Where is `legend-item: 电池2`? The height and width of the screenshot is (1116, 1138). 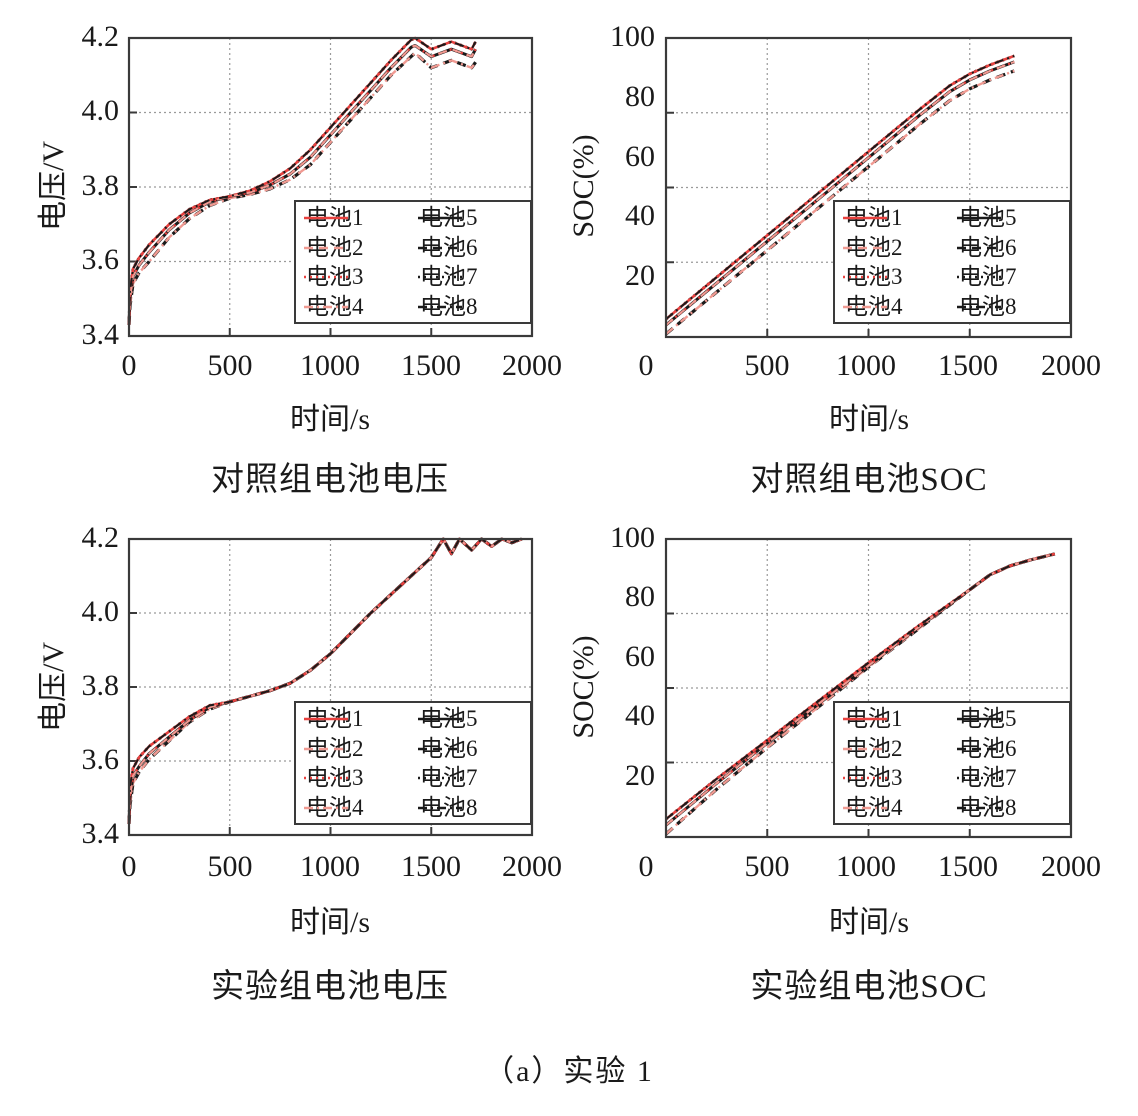 legend-item: 电池2 is located at coordinates (333, 749).